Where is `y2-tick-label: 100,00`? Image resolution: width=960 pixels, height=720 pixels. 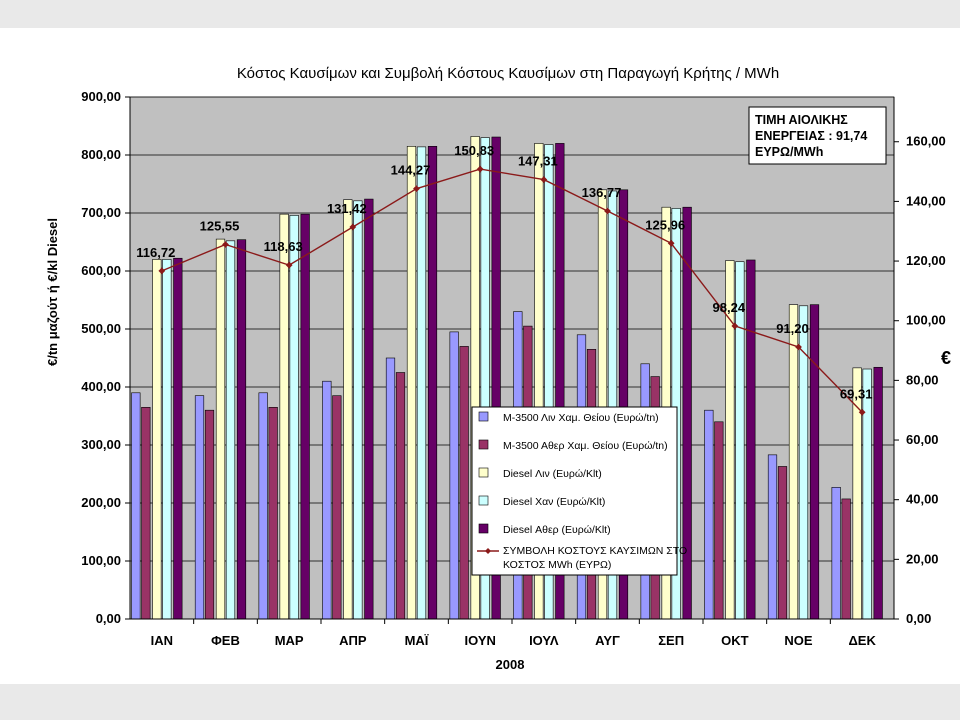
y2-tick-label: 100,00 is located at coordinates (926, 320).